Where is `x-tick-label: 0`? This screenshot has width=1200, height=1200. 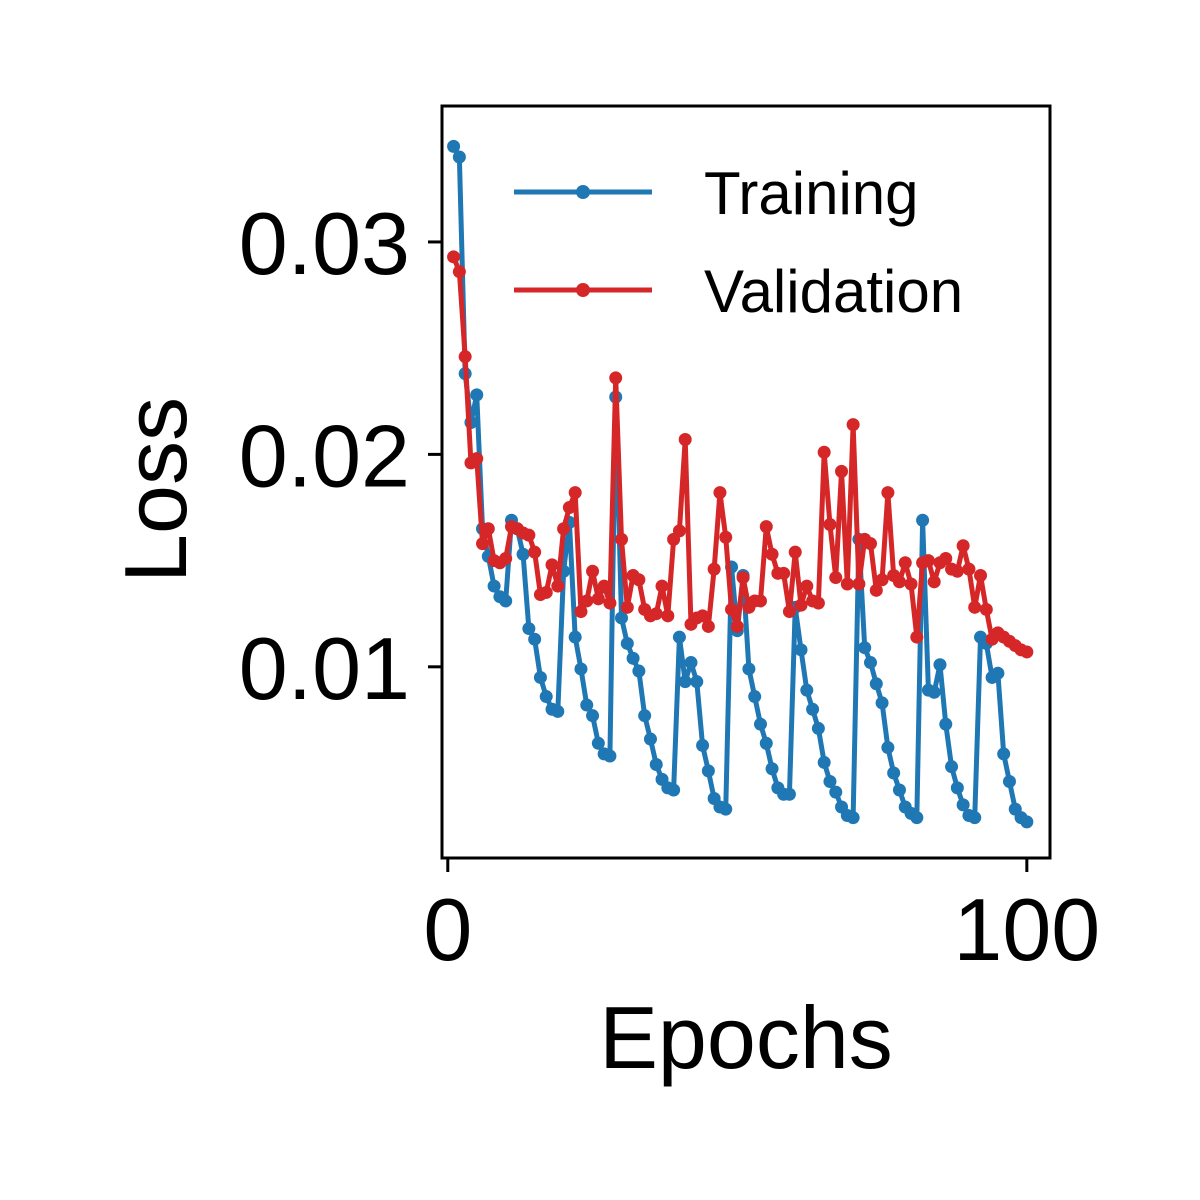
x-tick-label: 0 is located at coordinates (447, 929).